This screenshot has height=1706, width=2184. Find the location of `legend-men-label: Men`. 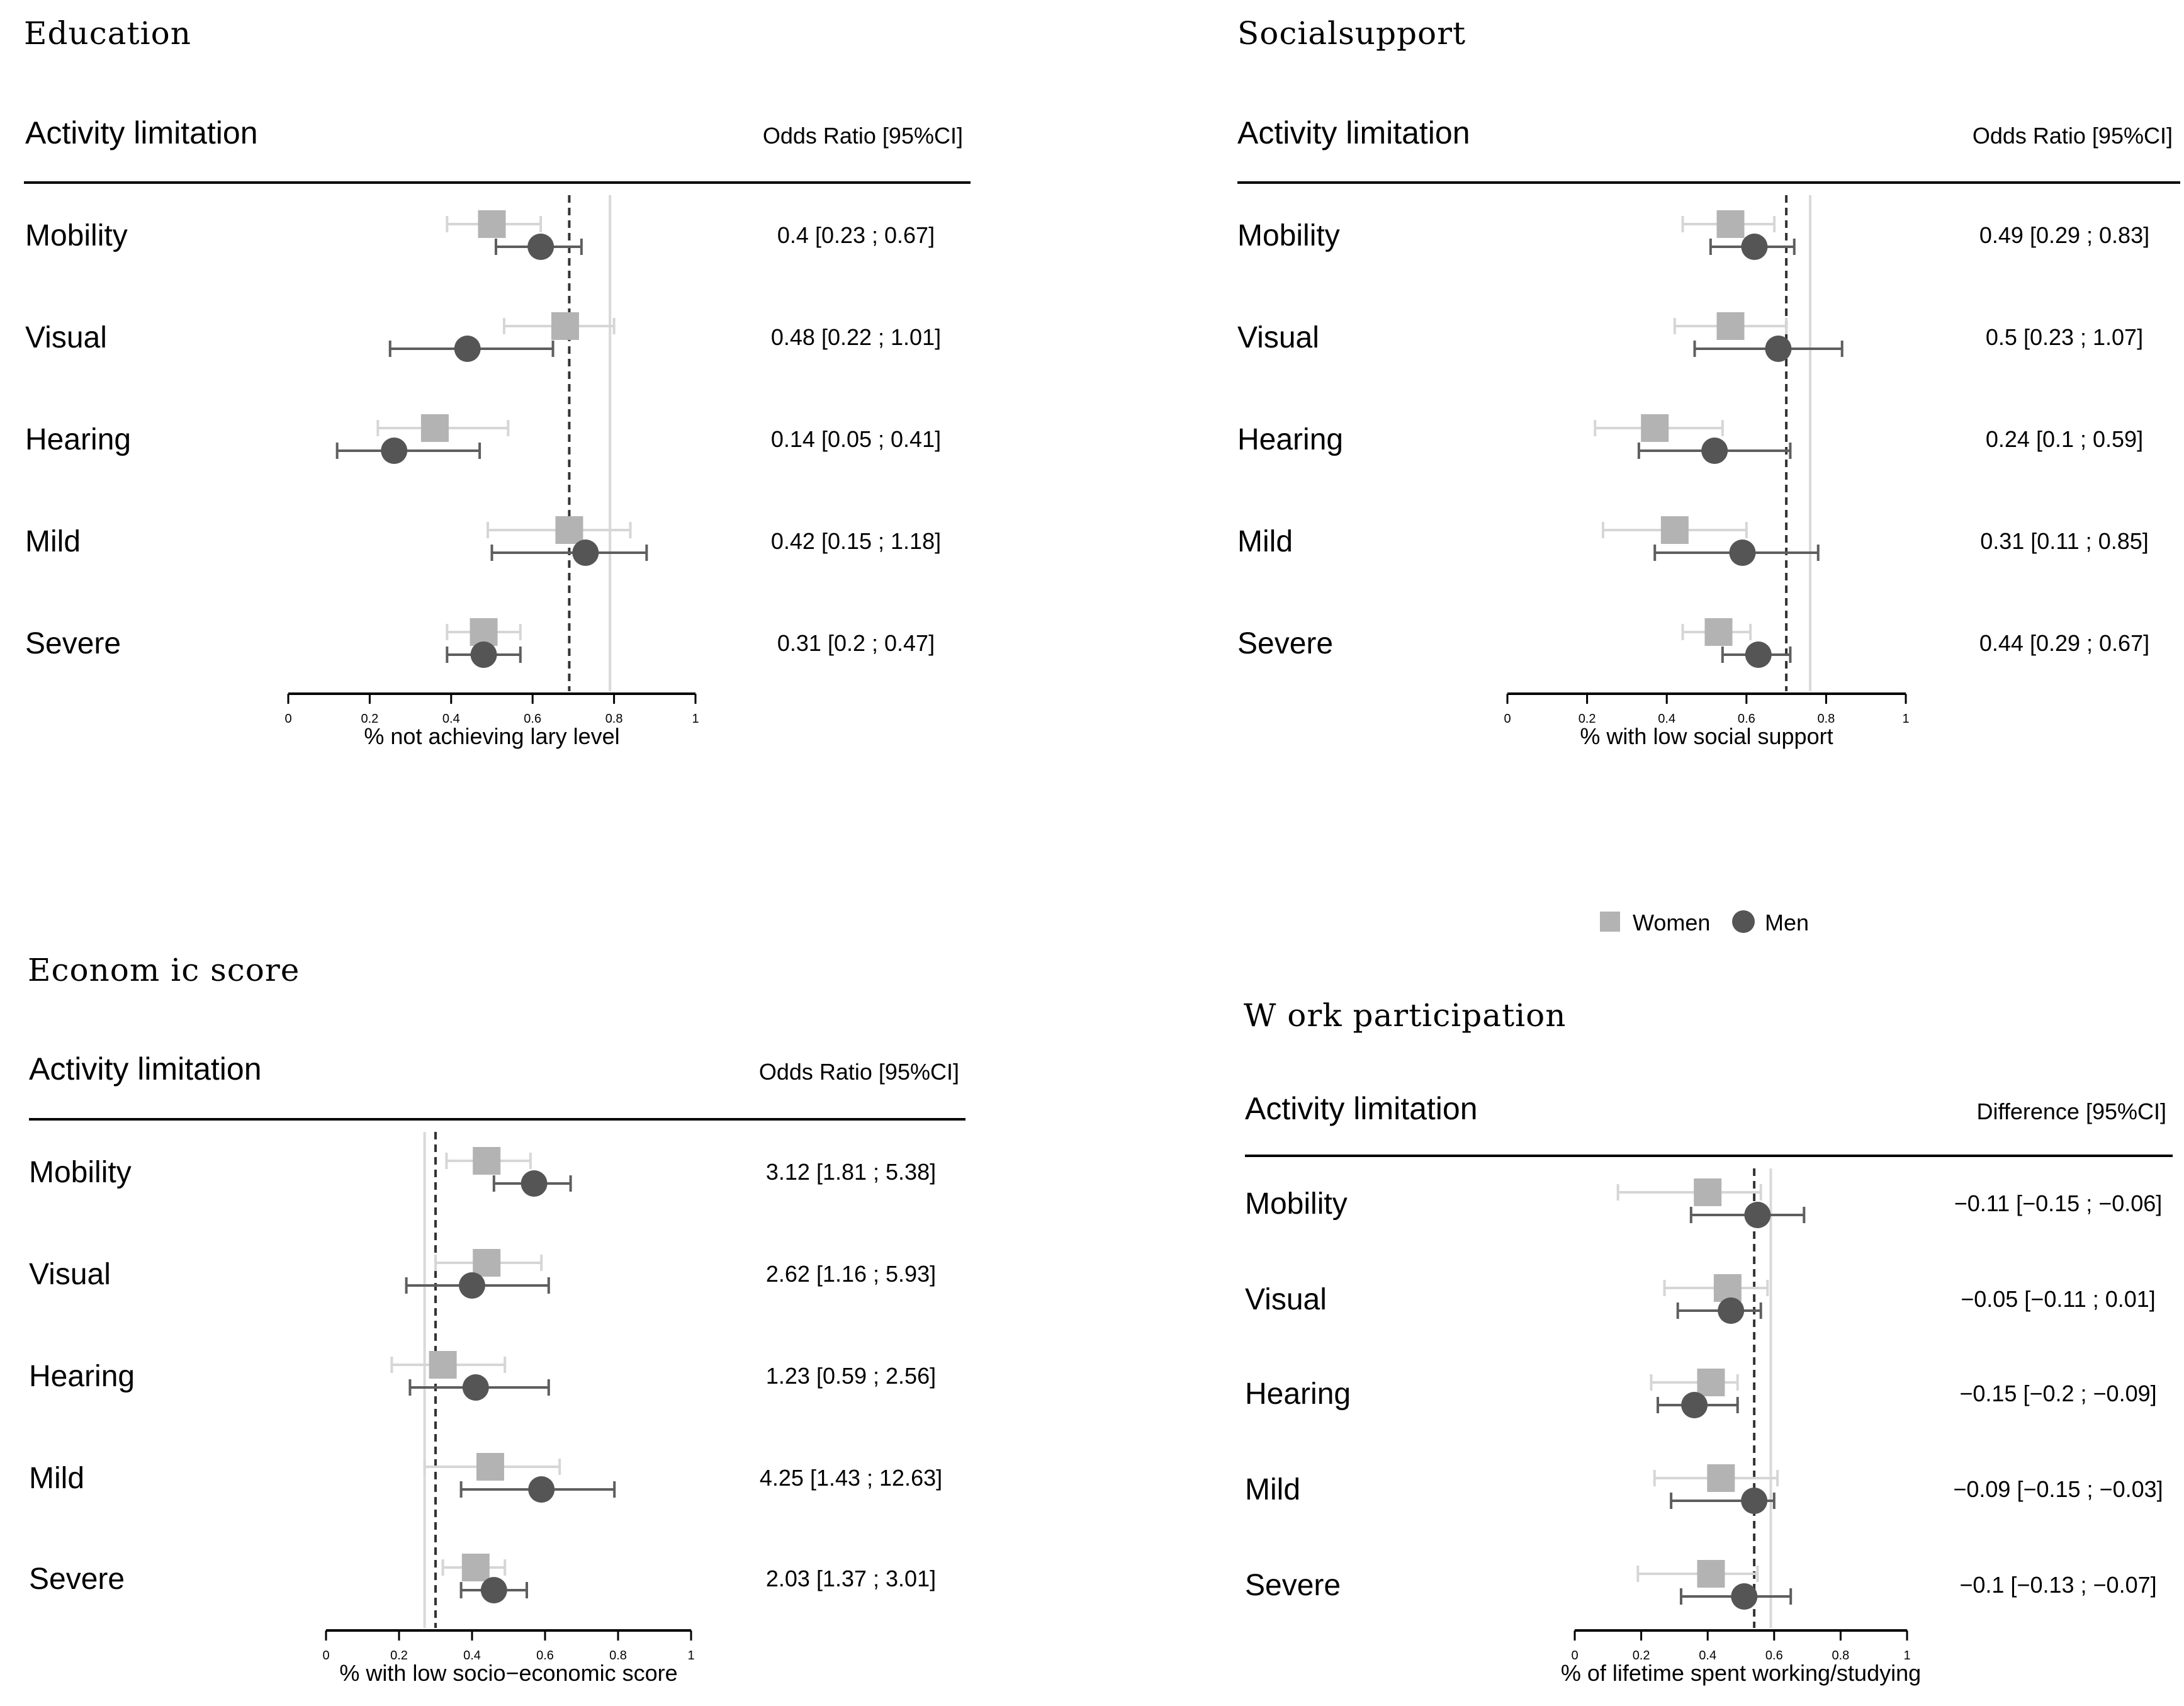

legend-men-label: Men is located at coordinates (1787, 923).